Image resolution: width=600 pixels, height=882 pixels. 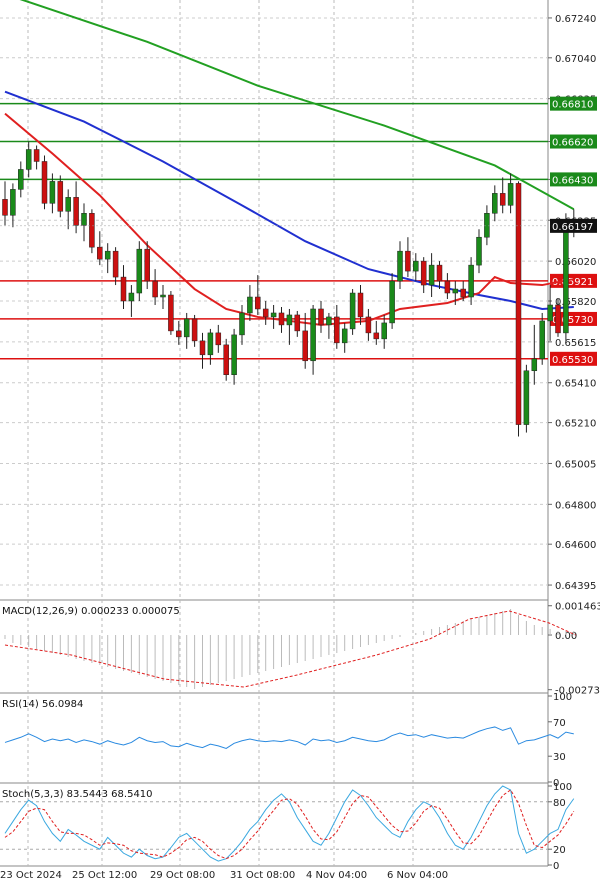 I want to click on stoch-d-line, so click(x=289, y=824).